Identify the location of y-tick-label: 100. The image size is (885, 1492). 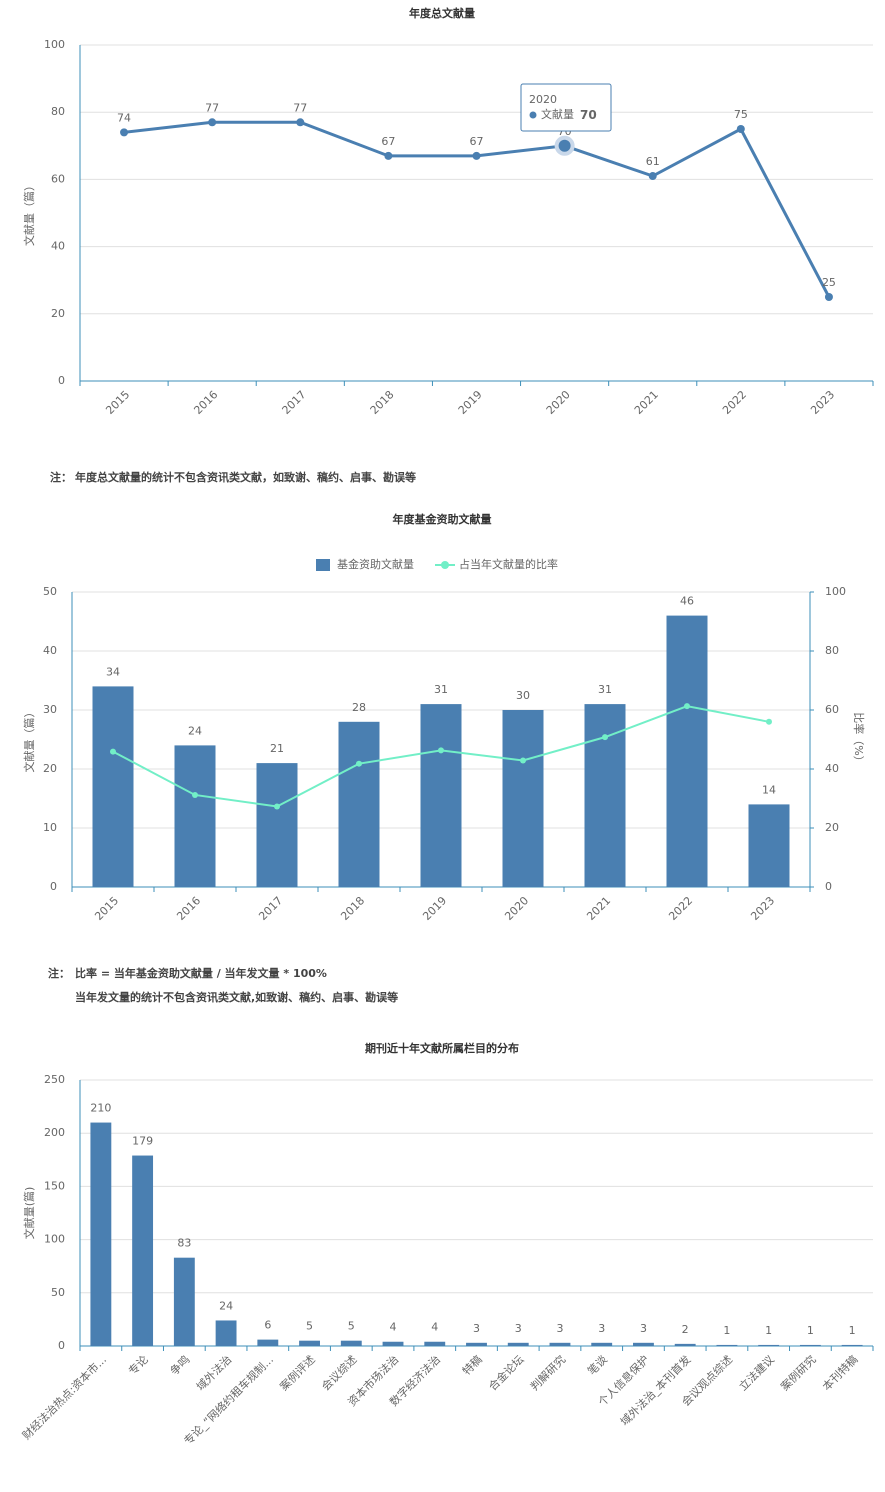
(54, 44).